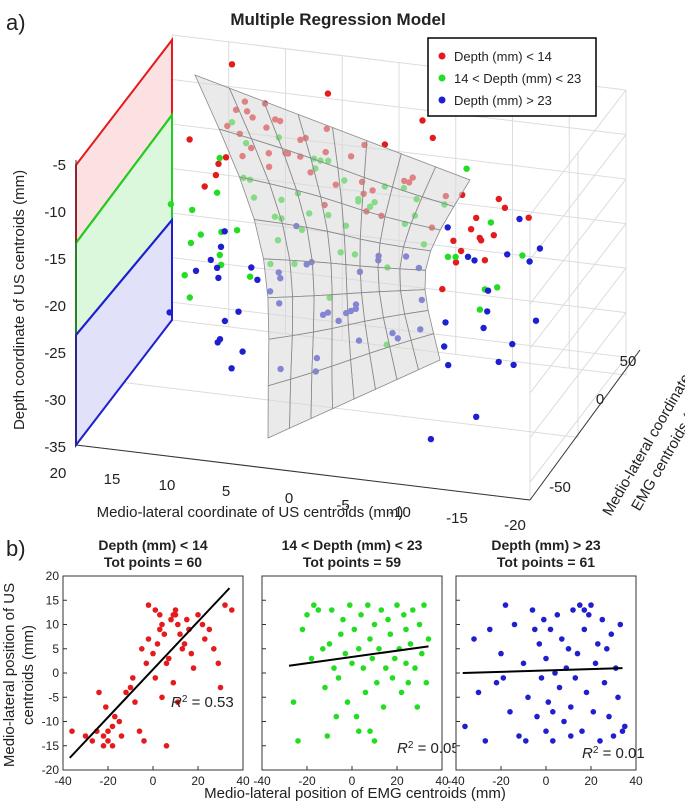 This screenshot has height=808, width=685. I want to click on x-axis-line, so click(303, 472).